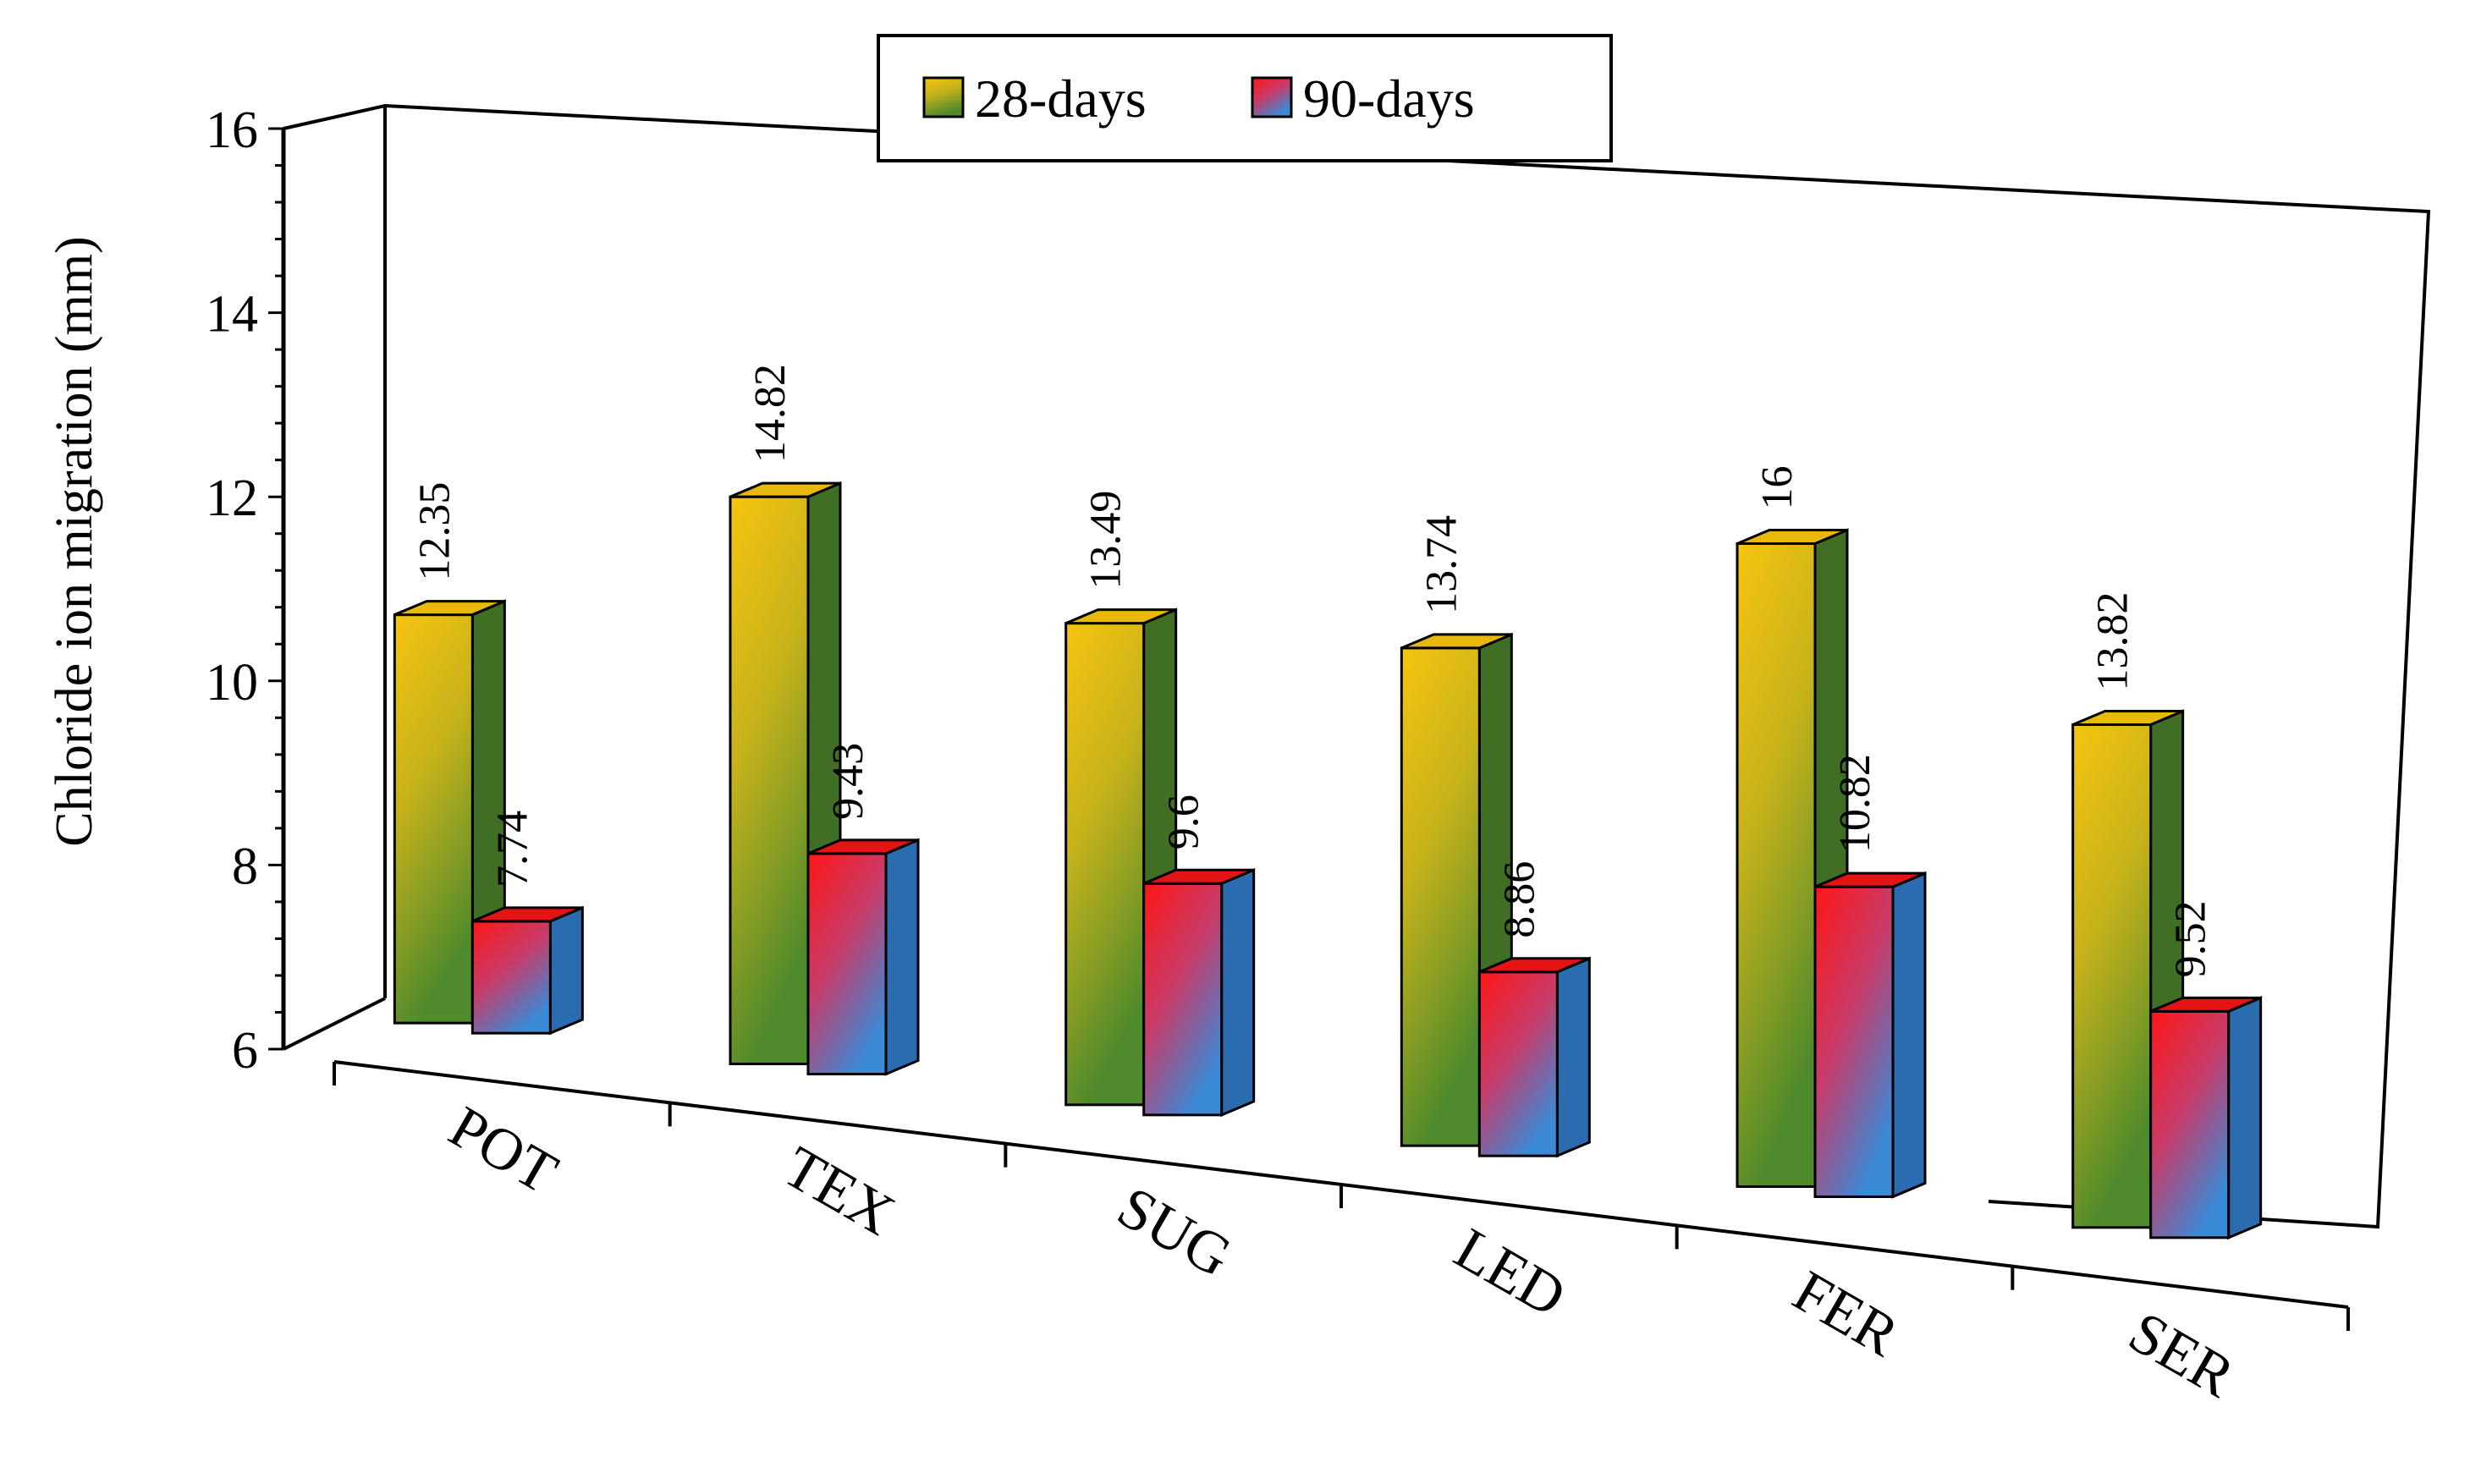 The width and height of the screenshot is (2470, 1484). I want to click on data-label-ser-90-days: 9.52, so click(2191, 938).